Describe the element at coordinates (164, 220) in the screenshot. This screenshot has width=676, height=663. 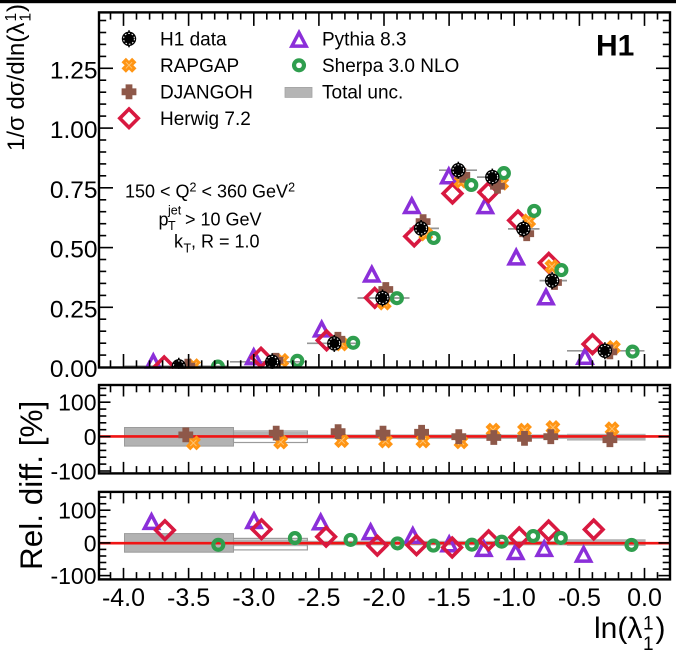
I see `svg-text: p` at that location.